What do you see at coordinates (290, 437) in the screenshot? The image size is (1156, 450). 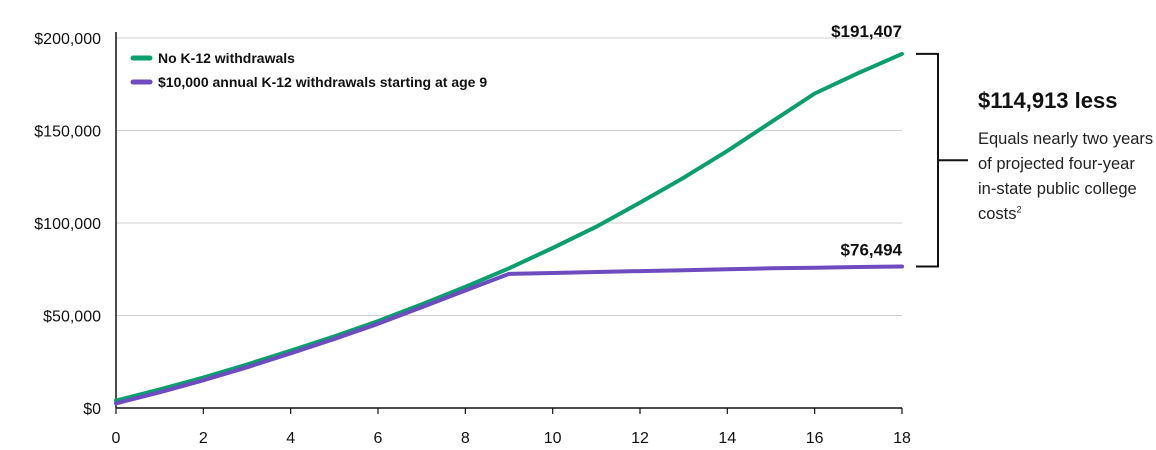 I see `x-tick-label: 4` at bounding box center [290, 437].